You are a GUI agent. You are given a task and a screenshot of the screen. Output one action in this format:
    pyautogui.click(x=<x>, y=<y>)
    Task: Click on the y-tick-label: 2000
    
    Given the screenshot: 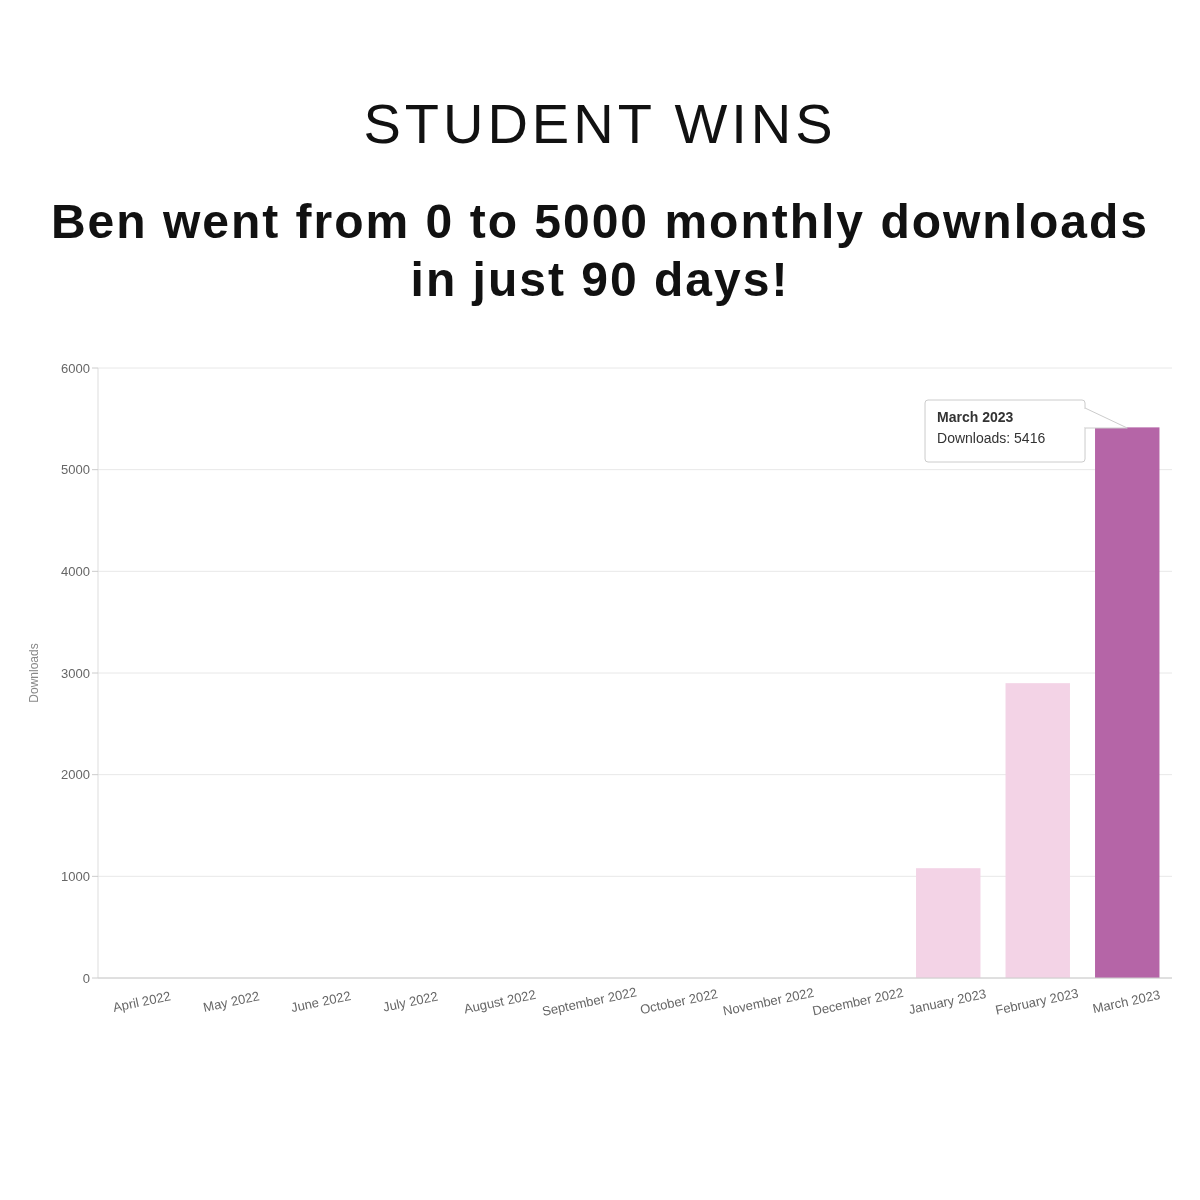 What is the action you would take?
    pyautogui.click(x=75, y=775)
    